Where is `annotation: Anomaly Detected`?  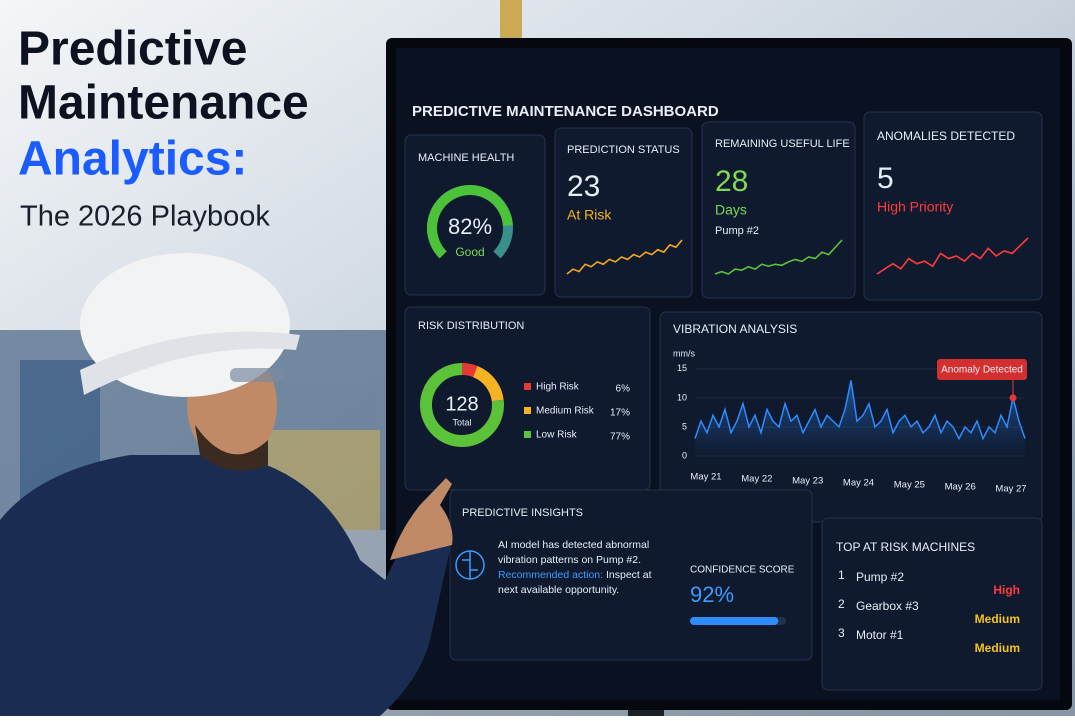
annotation: Anomaly Detected is located at coordinates (982, 370).